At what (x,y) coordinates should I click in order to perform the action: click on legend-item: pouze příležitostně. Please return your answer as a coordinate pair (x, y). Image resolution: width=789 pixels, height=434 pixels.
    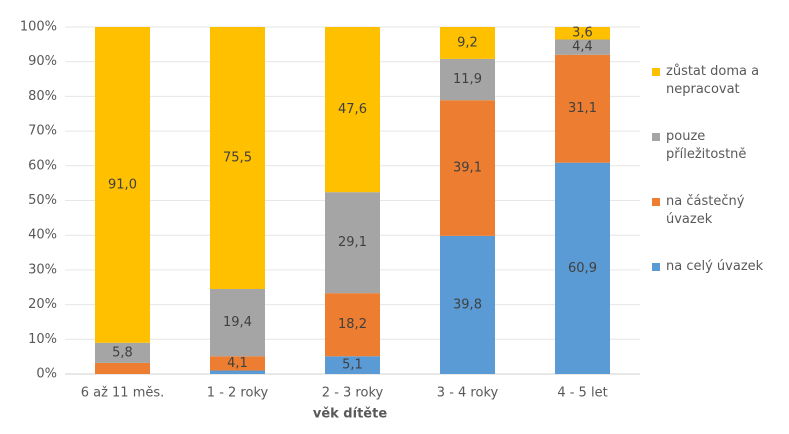
    Looking at the image, I should click on (712, 146).